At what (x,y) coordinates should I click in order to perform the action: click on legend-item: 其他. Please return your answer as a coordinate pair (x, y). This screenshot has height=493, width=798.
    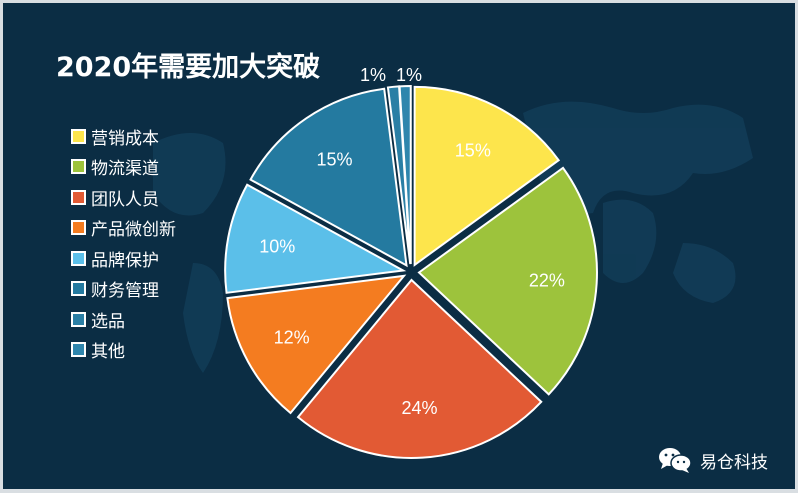
    Looking at the image, I should click on (123, 350).